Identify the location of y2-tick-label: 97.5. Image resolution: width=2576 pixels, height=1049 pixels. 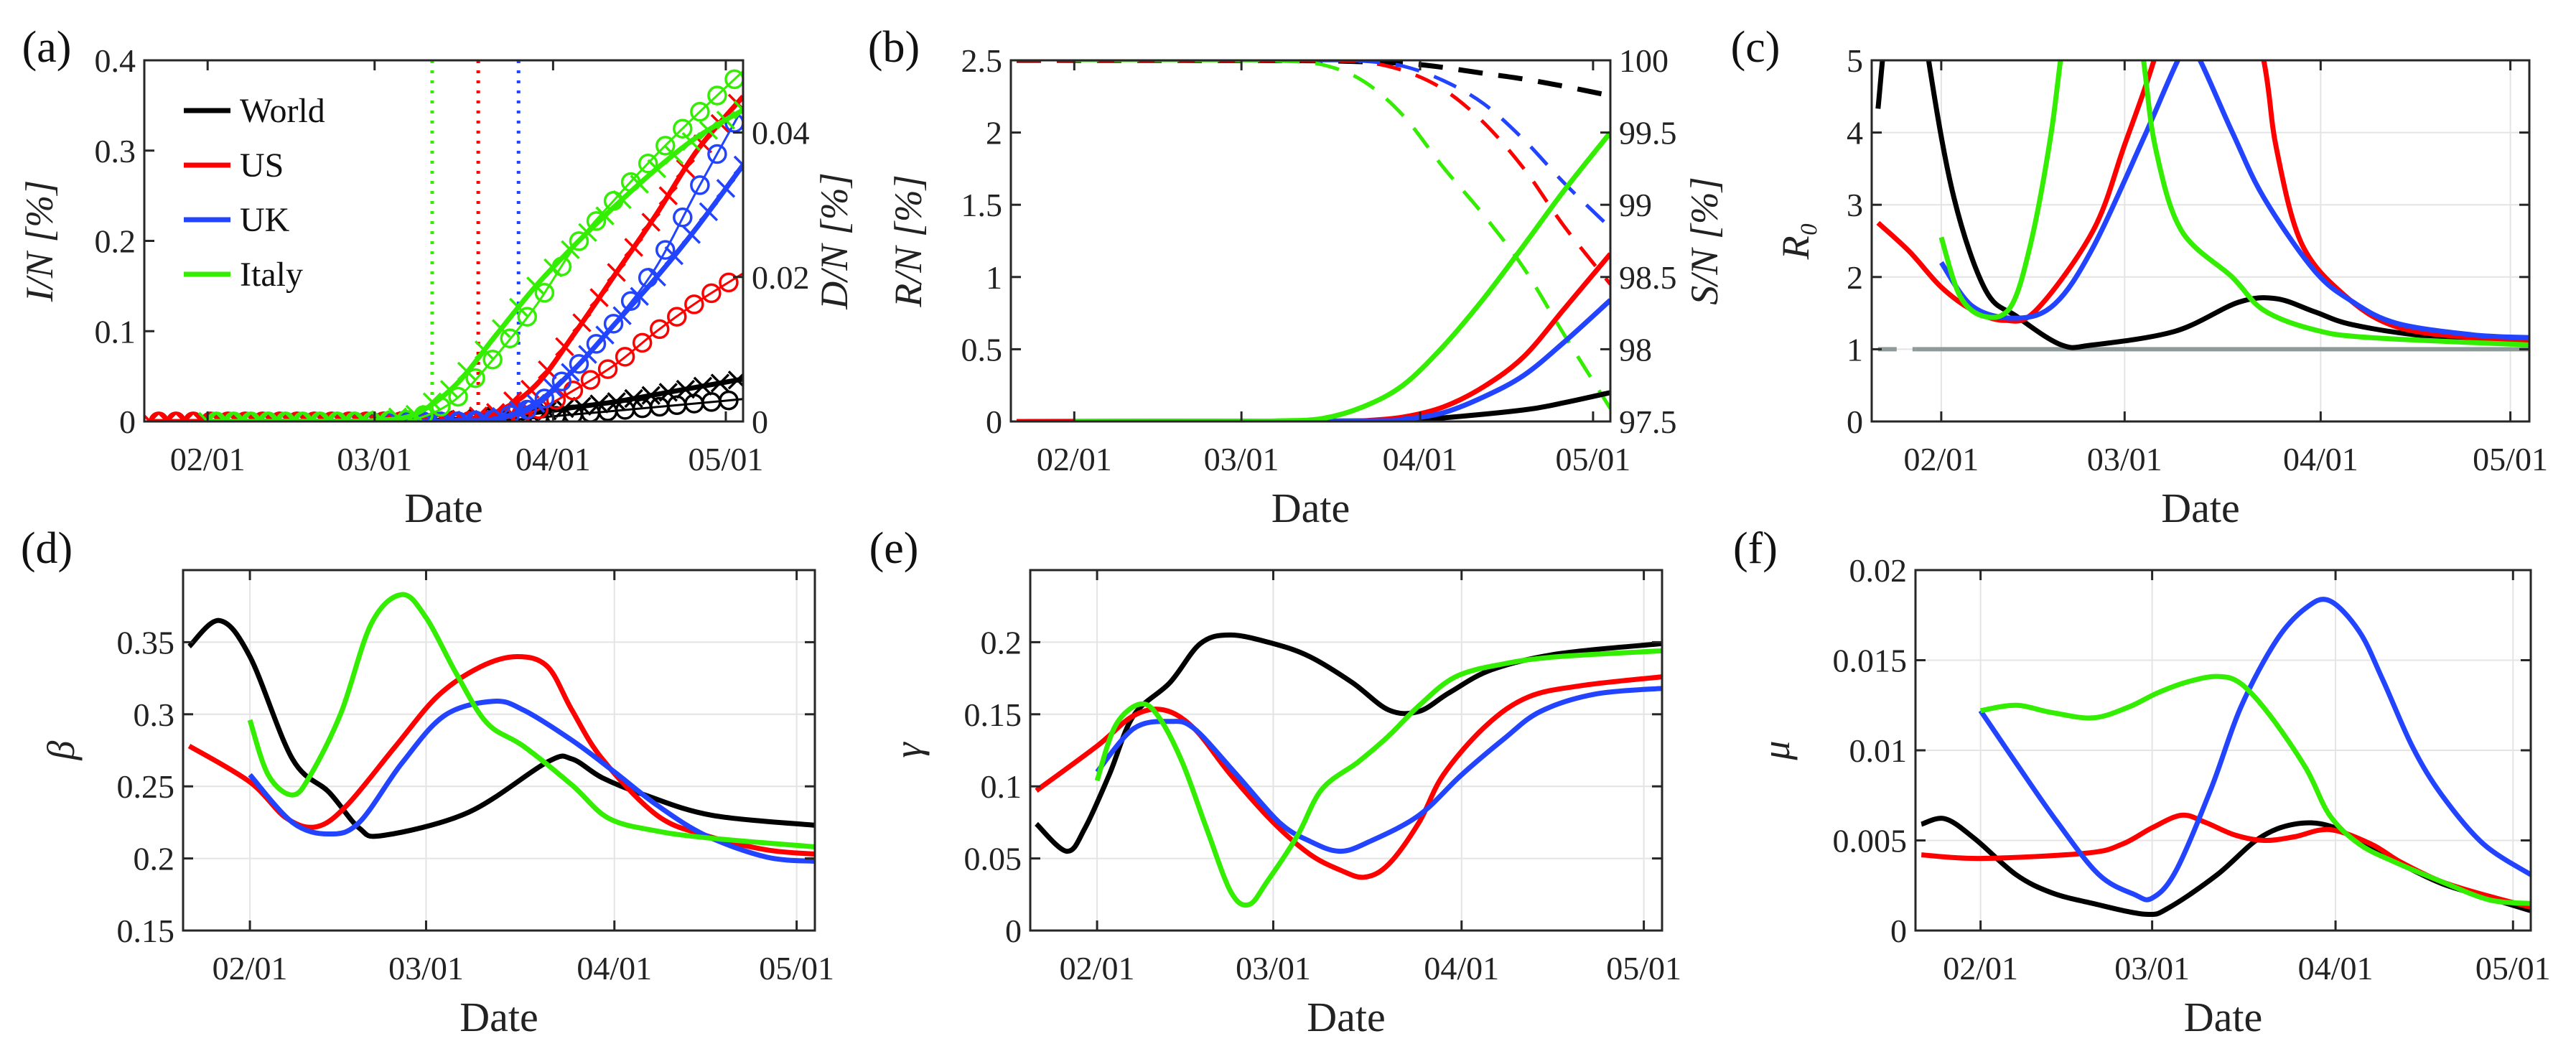
(1648, 422).